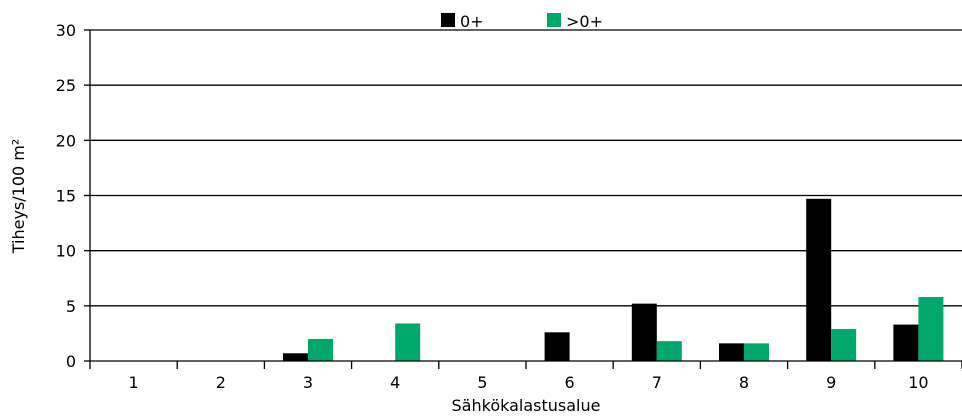 This screenshot has height=418, width=962. Describe the element at coordinates (448, 20) in the screenshot. I see `legend-swatch-0plus` at that location.